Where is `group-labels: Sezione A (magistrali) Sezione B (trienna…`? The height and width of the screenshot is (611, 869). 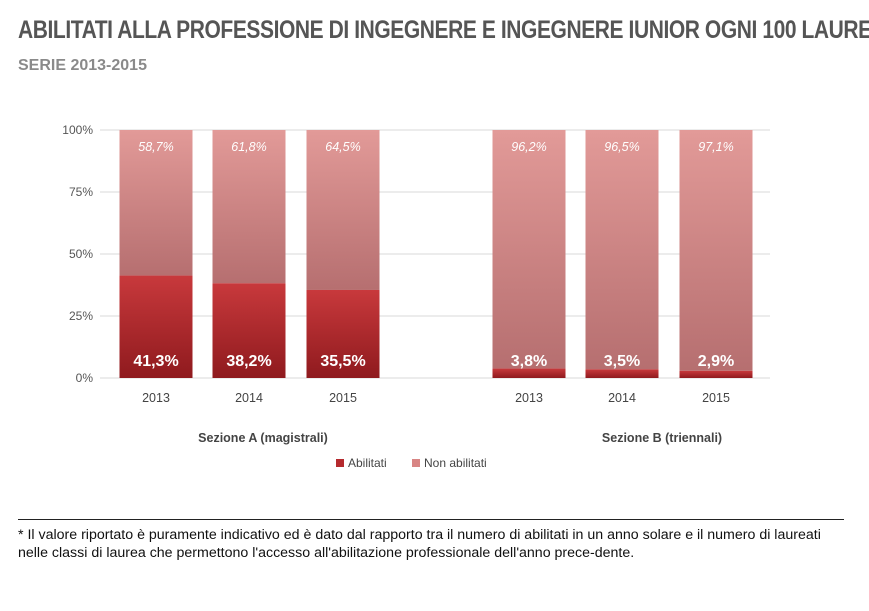
group-labels: Sezione A (magistrali) Sezione B (trienna… is located at coordinates (460, 438).